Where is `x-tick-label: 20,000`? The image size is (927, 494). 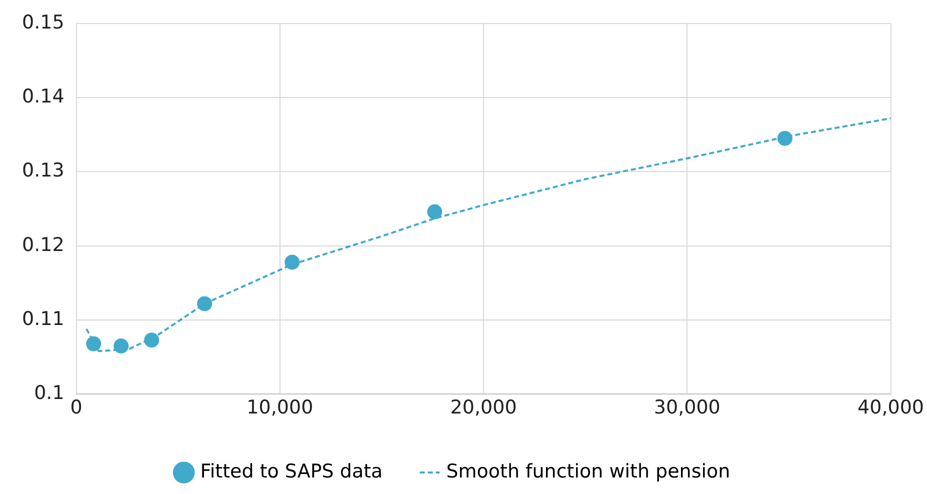
x-tick-label: 20,000 is located at coordinates (483, 407).